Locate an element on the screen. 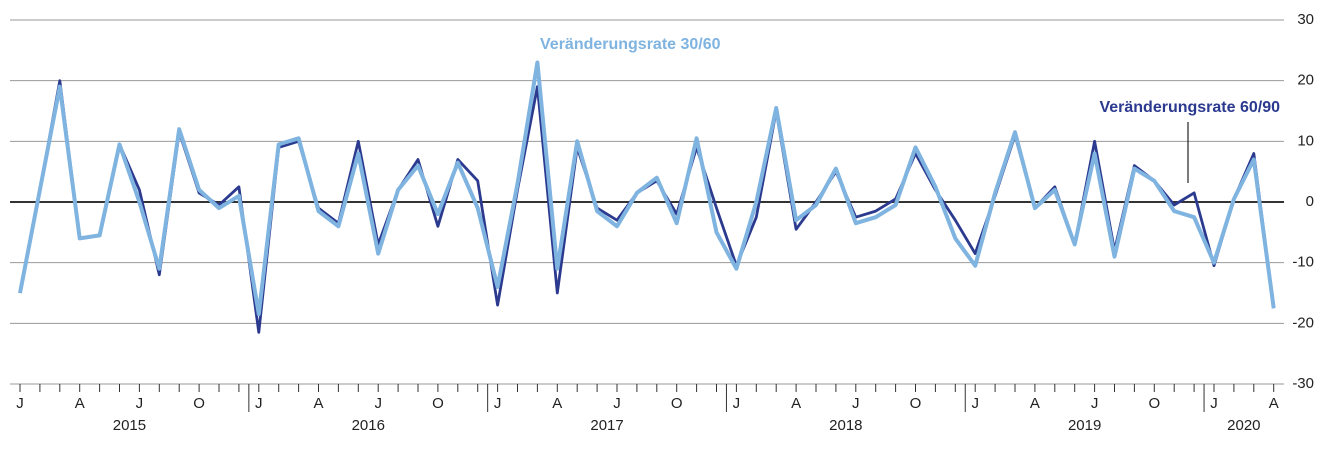 The image size is (1321, 452). year-label: 2015 is located at coordinates (129, 425).